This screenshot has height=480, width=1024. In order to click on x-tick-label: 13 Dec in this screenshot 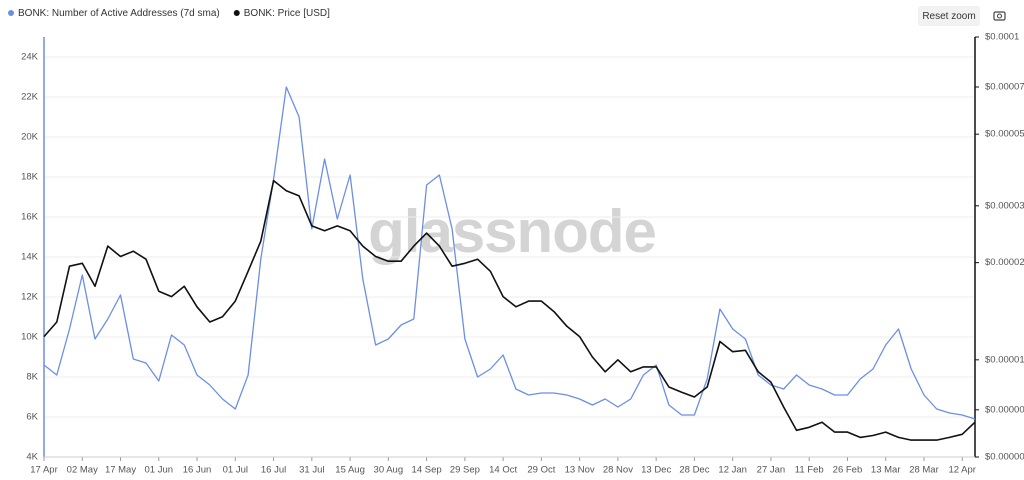, I will do `click(656, 470)`.